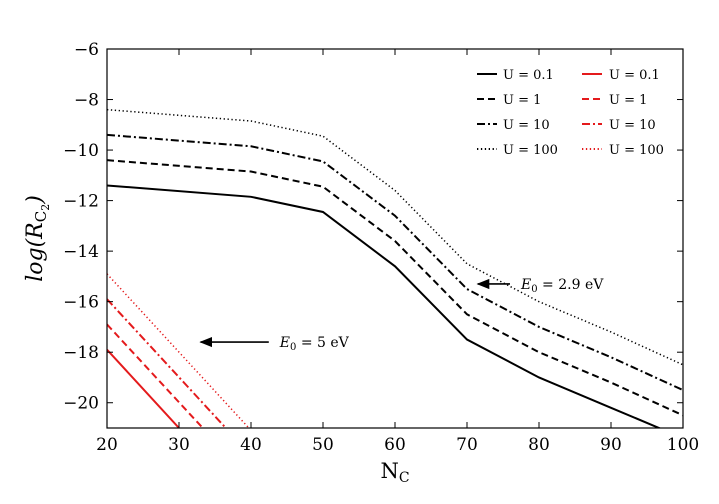 The height and width of the screenshot is (504, 719). Describe the element at coordinates (41, 216) in the screenshot. I see `y-axis-title-sub: C` at that location.